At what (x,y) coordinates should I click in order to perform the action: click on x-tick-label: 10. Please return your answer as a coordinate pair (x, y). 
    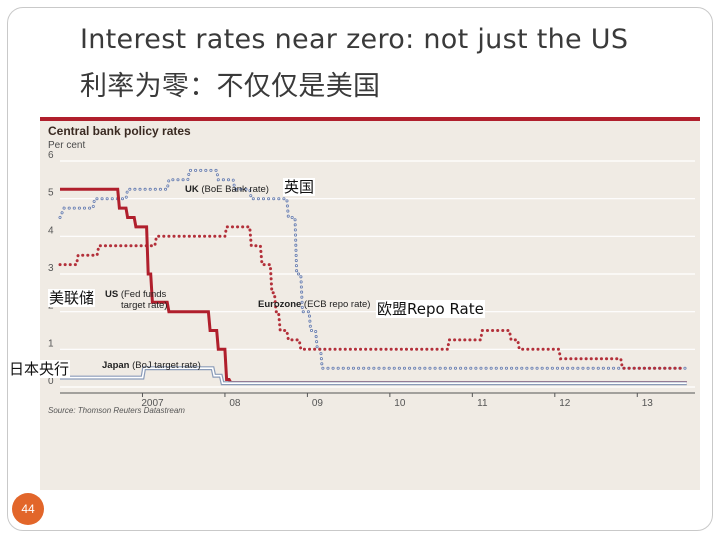
    Looking at the image, I should click on (400, 403).